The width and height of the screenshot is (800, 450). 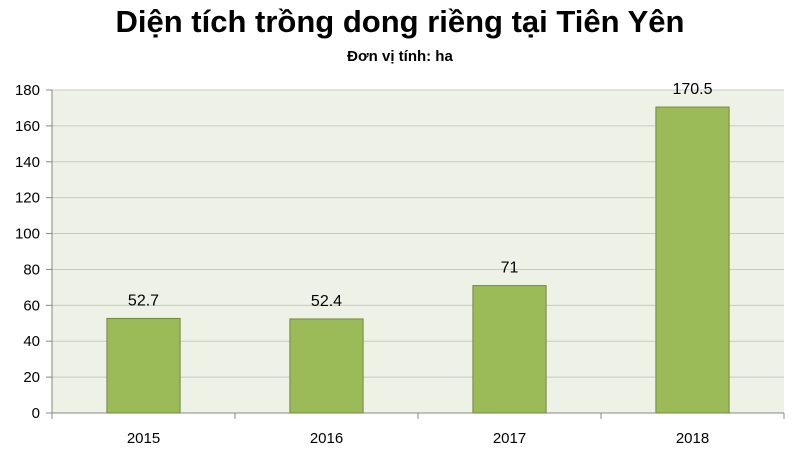 What do you see at coordinates (400, 56) in the screenshot?
I see `chart-subtitle: Đơn vị tính: ha` at bounding box center [400, 56].